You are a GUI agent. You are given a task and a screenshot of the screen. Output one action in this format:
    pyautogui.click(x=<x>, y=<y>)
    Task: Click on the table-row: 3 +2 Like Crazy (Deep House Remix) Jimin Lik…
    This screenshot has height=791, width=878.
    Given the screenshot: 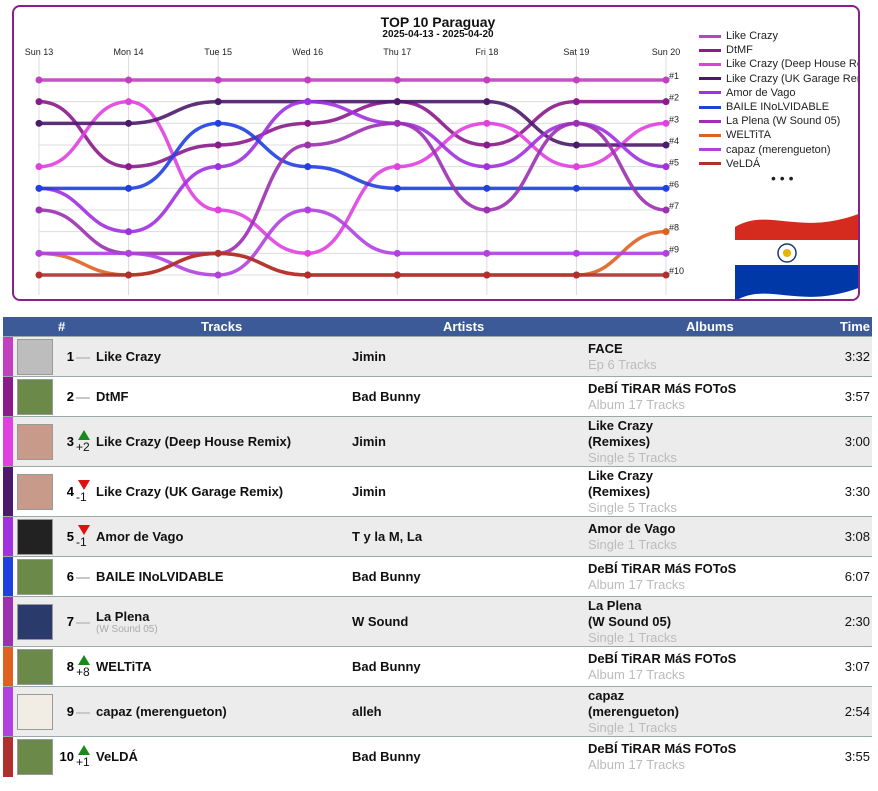 What is the action you would take?
    pyautogui.click(x=437, y=441)
    